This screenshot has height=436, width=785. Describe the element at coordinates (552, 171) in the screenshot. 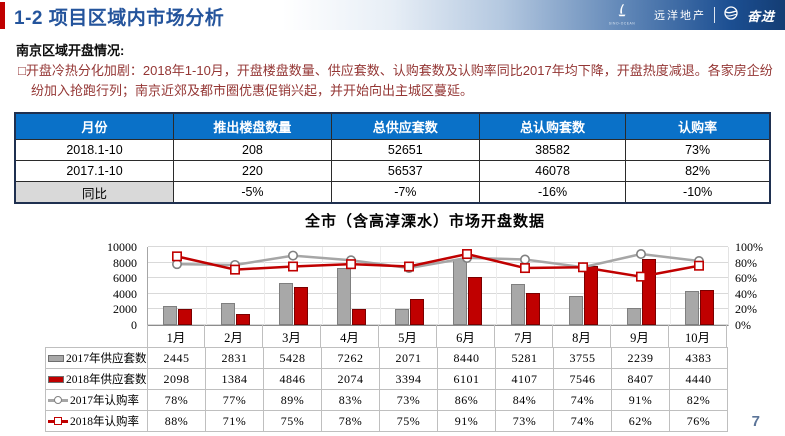

I see `summary-table-cell: 46078` at that location.